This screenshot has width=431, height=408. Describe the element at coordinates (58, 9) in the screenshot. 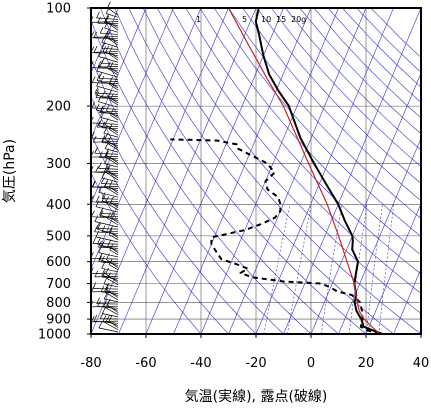

I see `y-tick-label: 100` at that location.